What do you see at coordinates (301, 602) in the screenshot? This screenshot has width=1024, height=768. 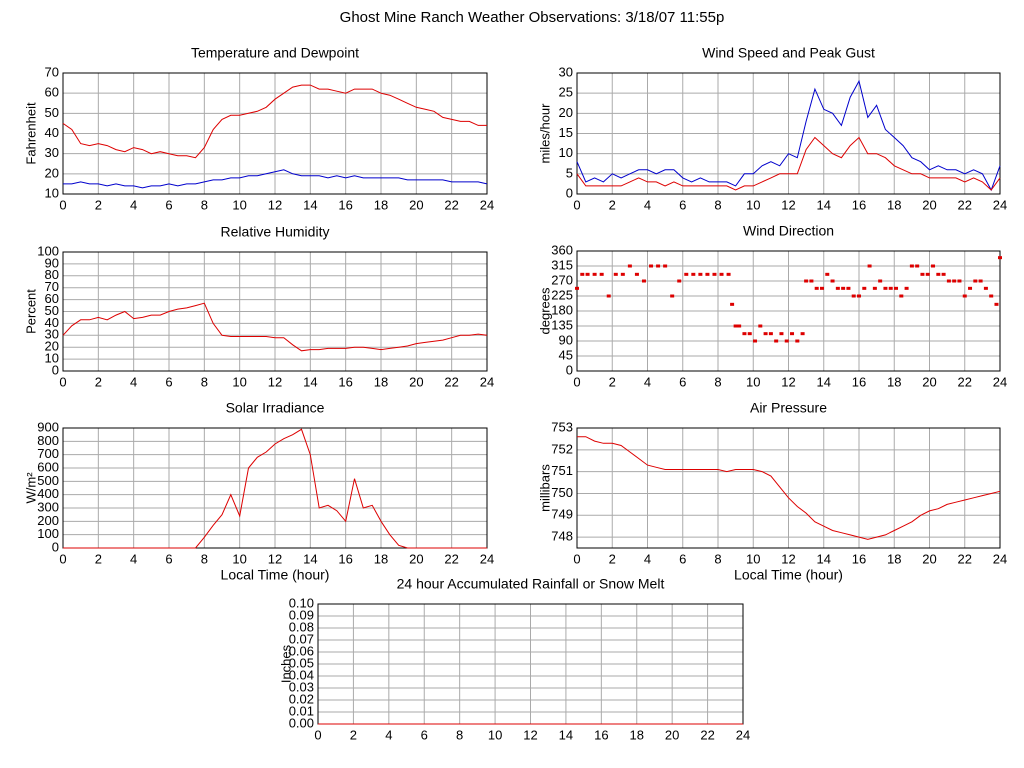 I see `y-tick-label: 0.10` at bounding box center [301, 602].